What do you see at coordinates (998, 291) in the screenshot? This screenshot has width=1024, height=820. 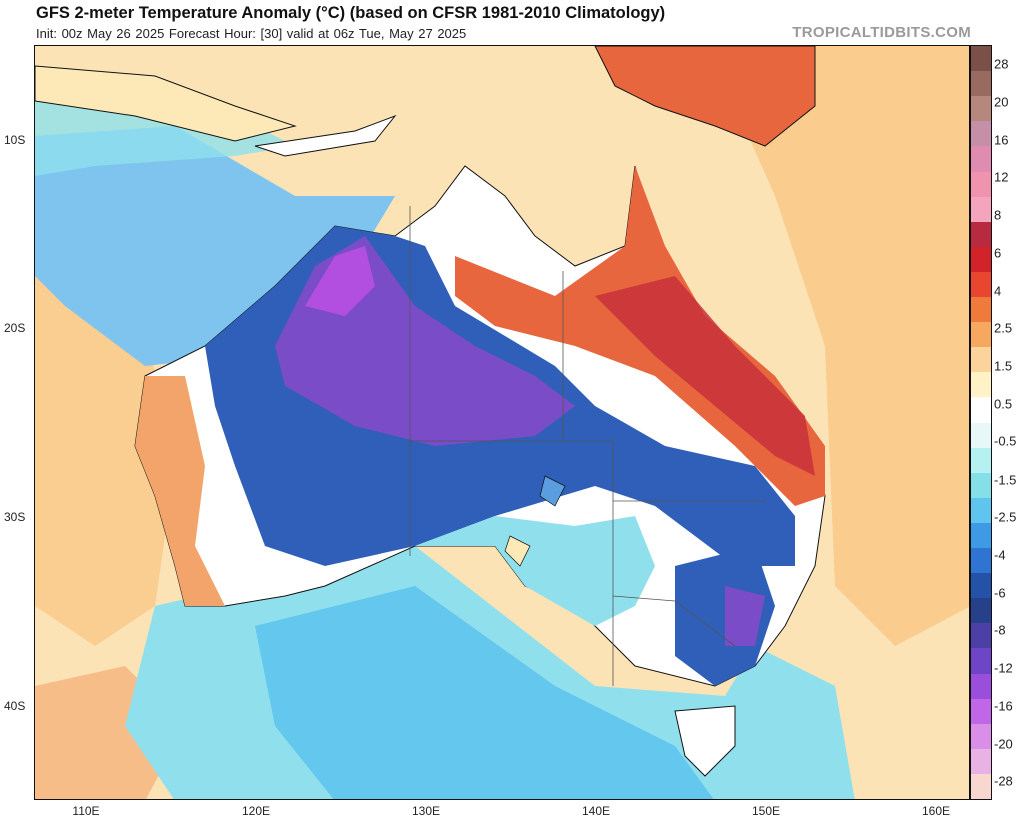 I see `colorbar-label: 4` at bounding box center [998, 291].